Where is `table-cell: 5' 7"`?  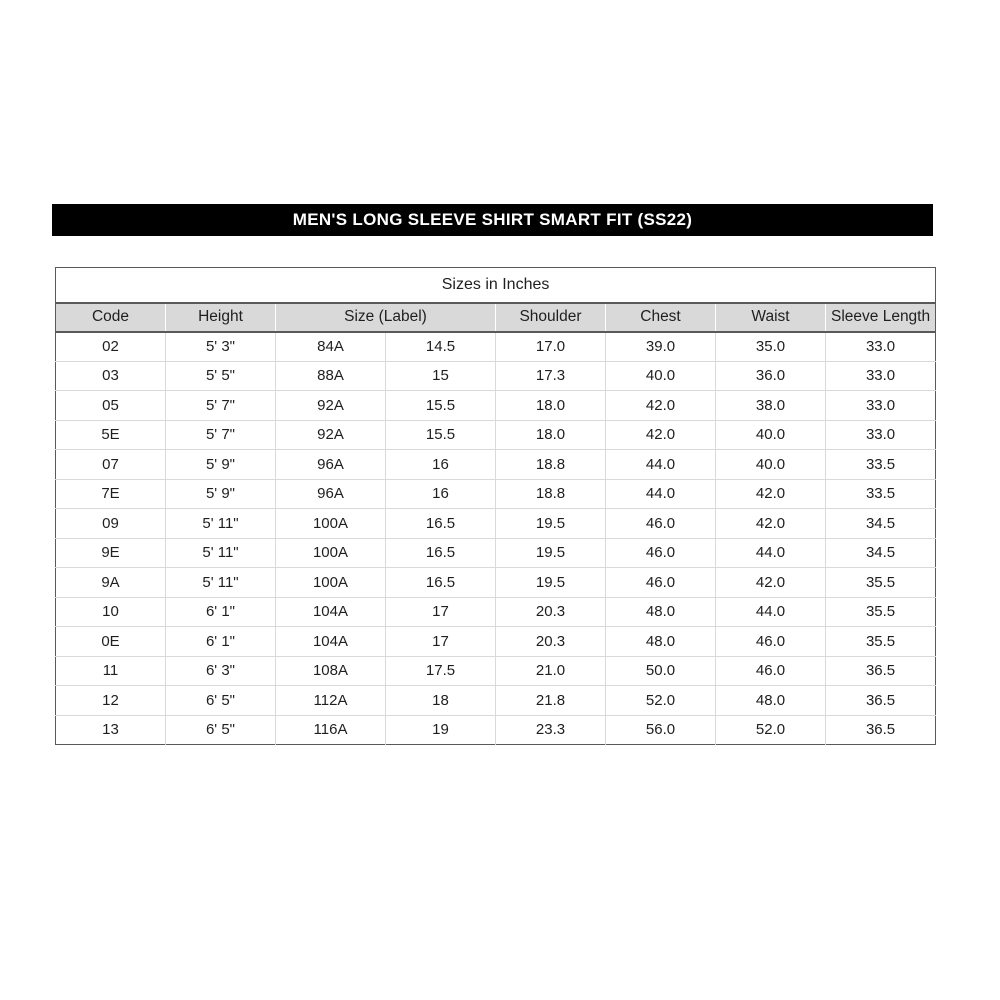
table-cell: 5' 7" is located at coordinates (220, 434).